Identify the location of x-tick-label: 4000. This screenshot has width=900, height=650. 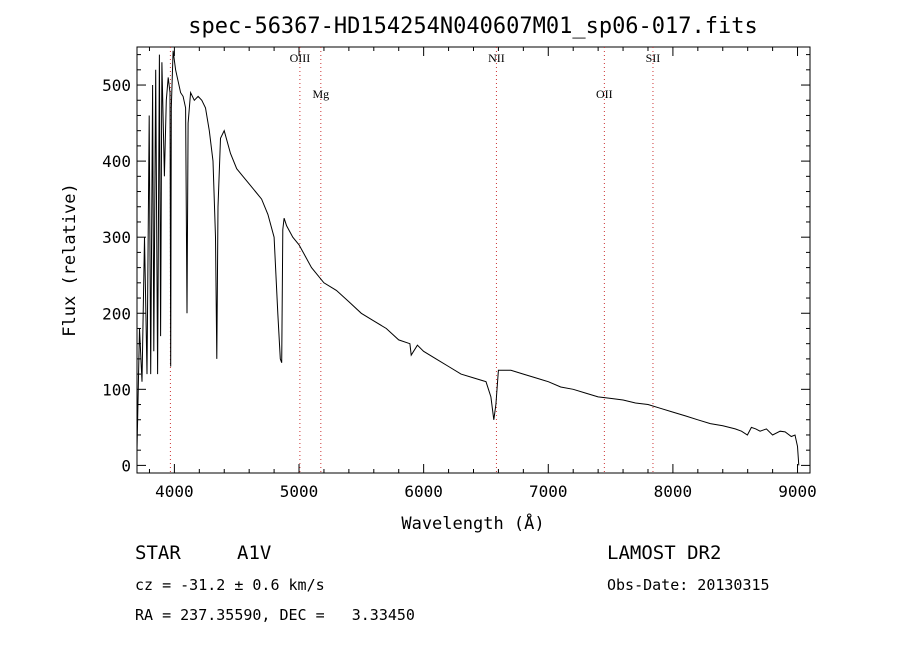
(174, 491).